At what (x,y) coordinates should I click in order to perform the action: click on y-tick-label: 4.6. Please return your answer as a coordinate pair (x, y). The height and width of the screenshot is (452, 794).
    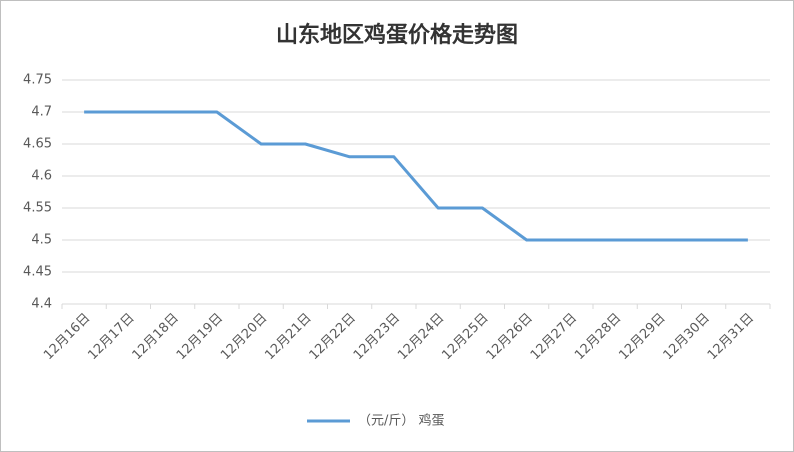
    Looking at the image, I should click on (41, 176).